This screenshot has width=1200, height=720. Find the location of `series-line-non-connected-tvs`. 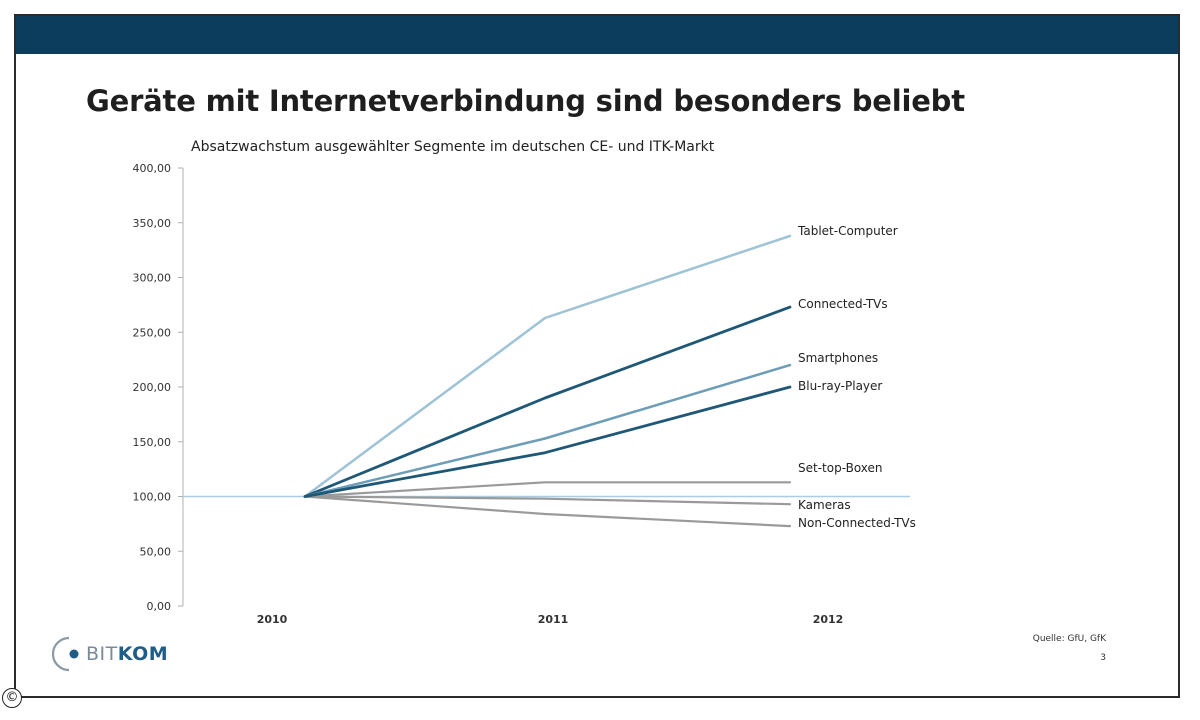

series-line-non-connected-tvs is located at coordinates (547, 511).